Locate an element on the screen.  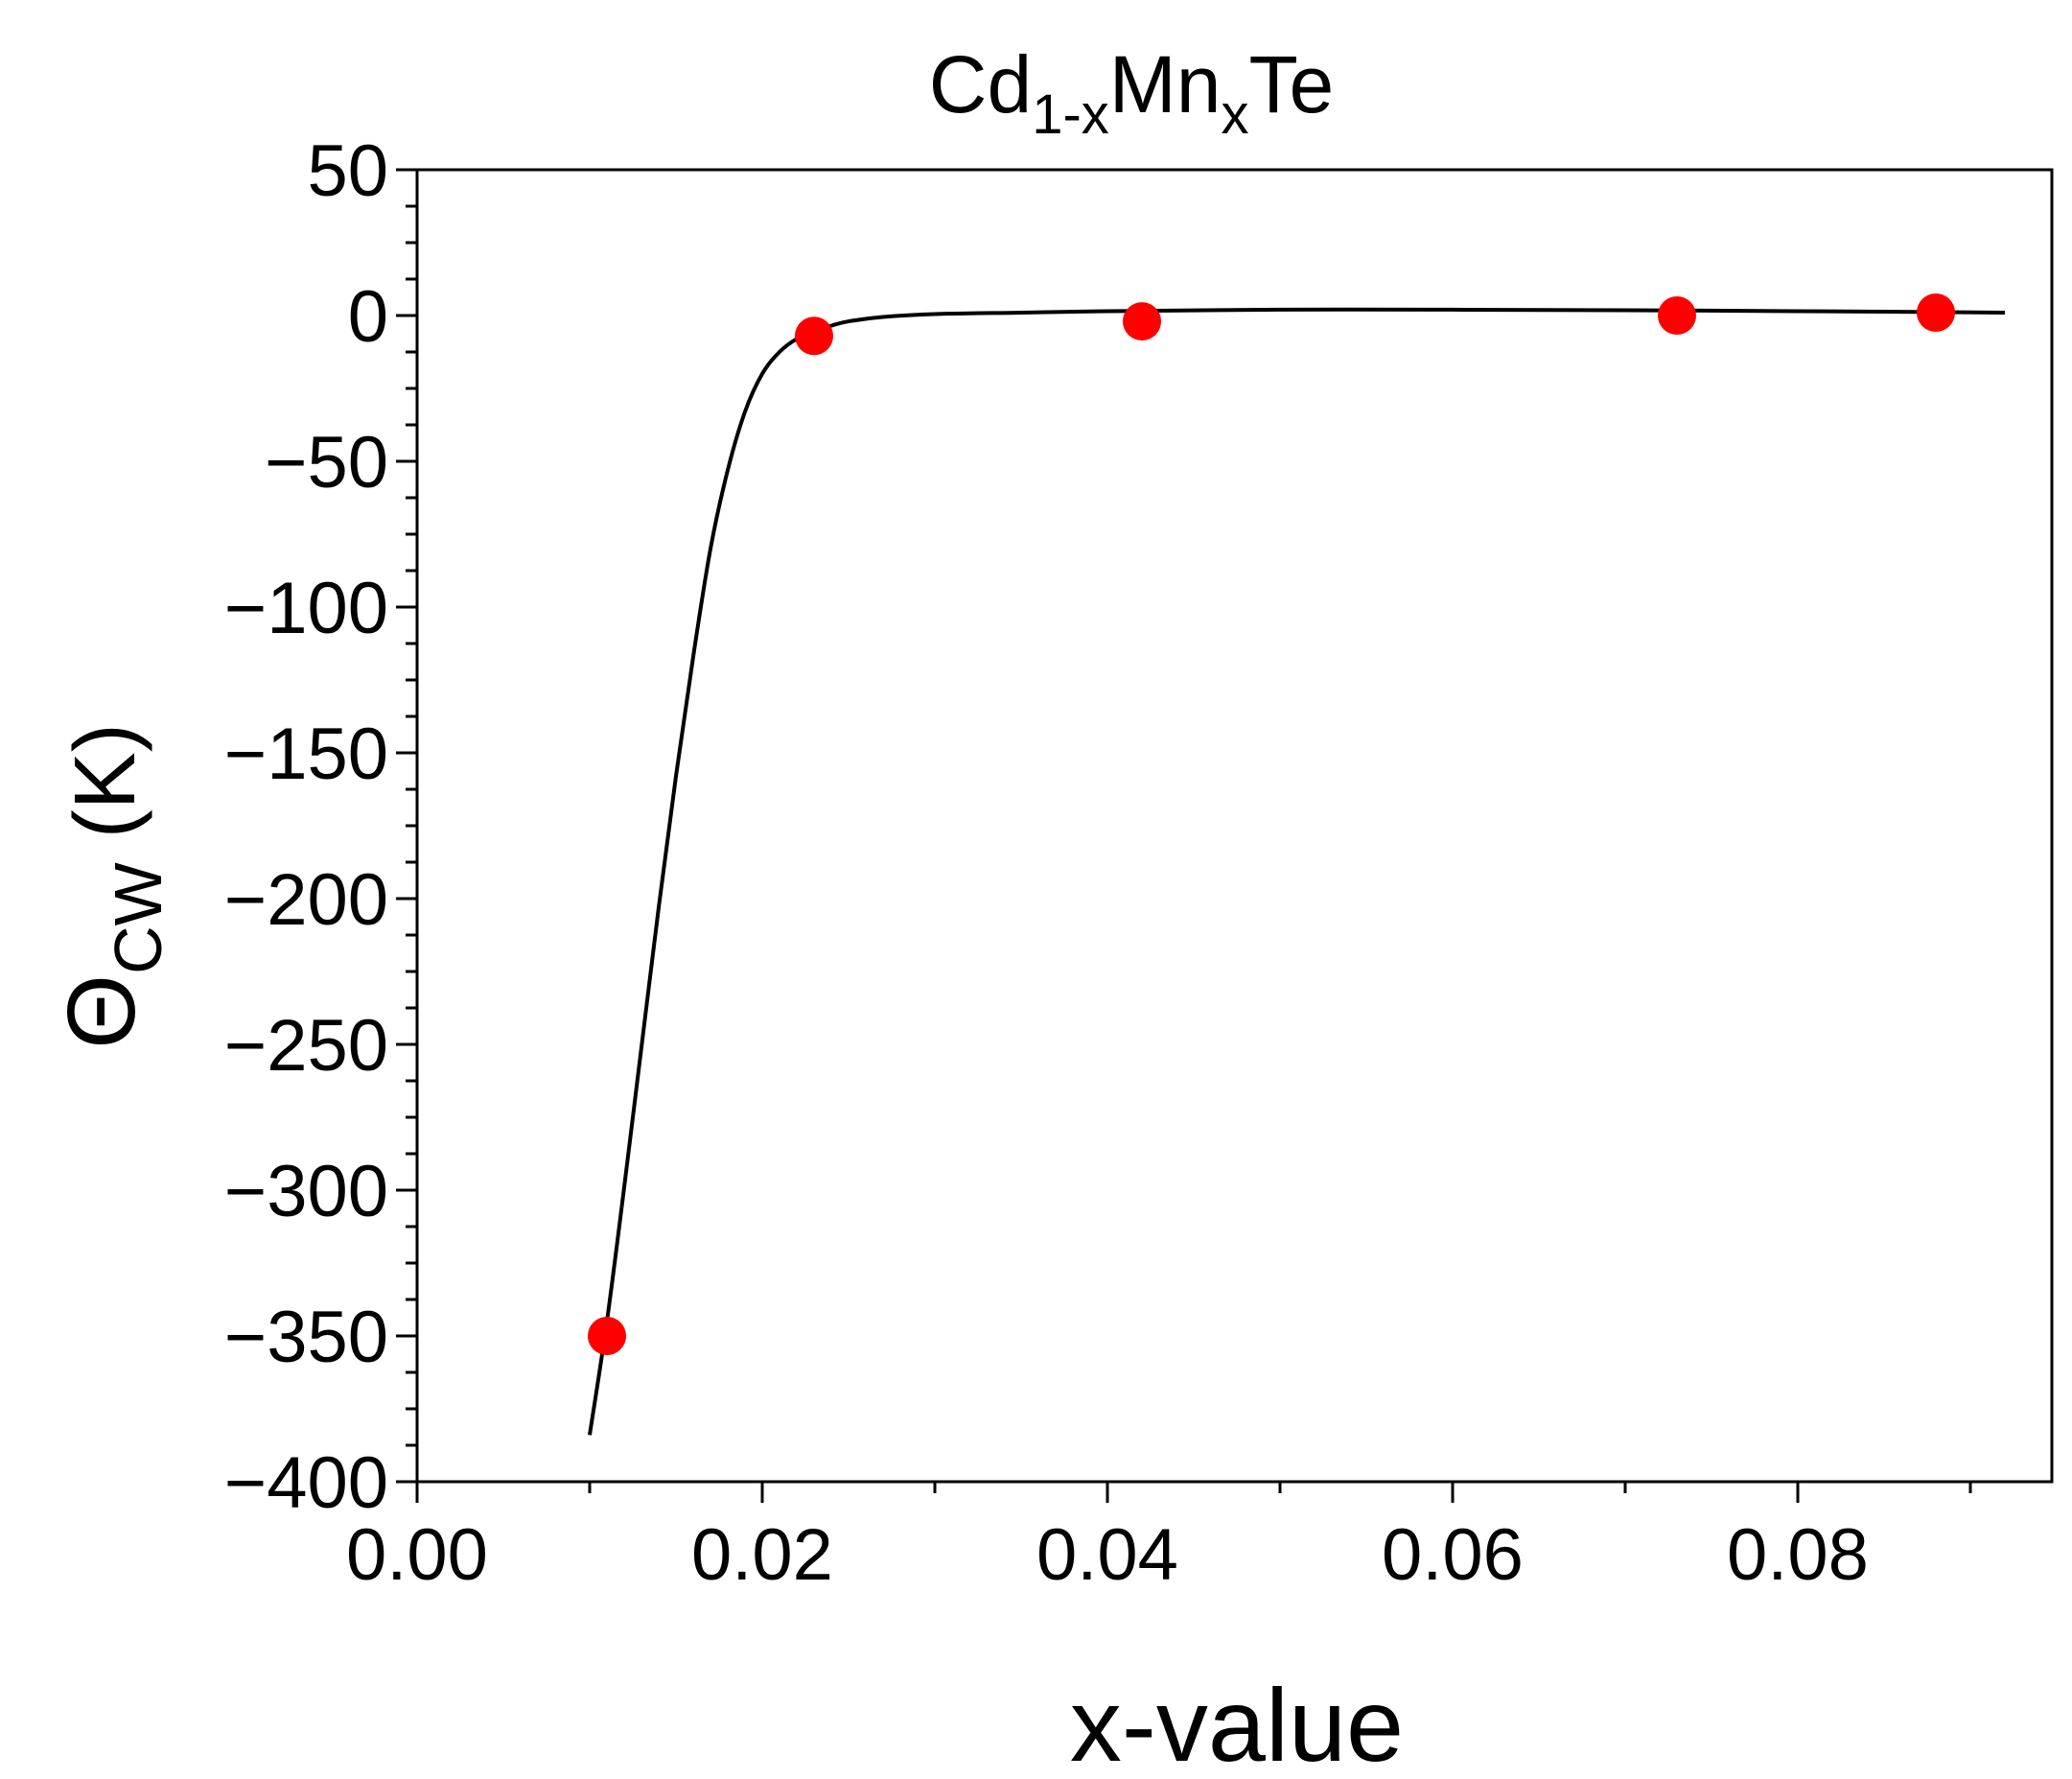
x-tick-label: 0.00 is located at coordinates (417, 1555).